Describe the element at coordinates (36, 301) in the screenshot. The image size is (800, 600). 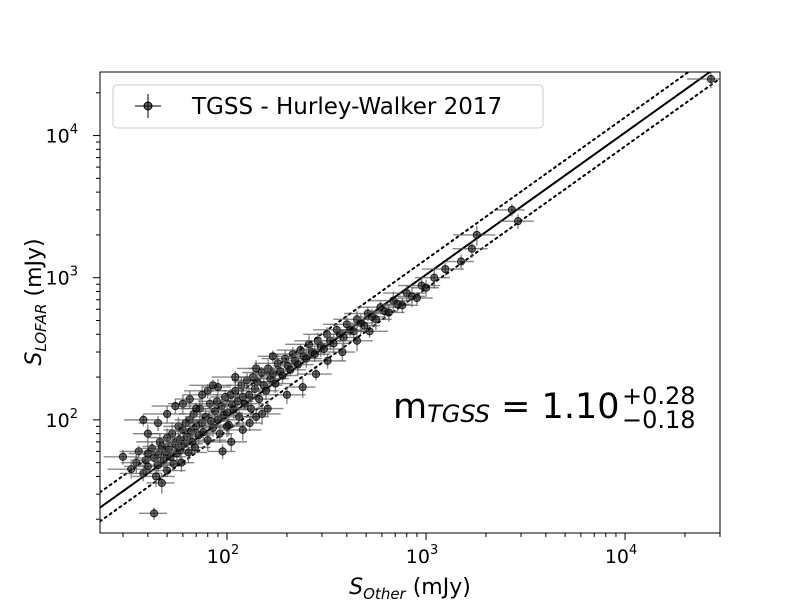
I see `y-axis-label: SLOFAR (mJy)` at that location.